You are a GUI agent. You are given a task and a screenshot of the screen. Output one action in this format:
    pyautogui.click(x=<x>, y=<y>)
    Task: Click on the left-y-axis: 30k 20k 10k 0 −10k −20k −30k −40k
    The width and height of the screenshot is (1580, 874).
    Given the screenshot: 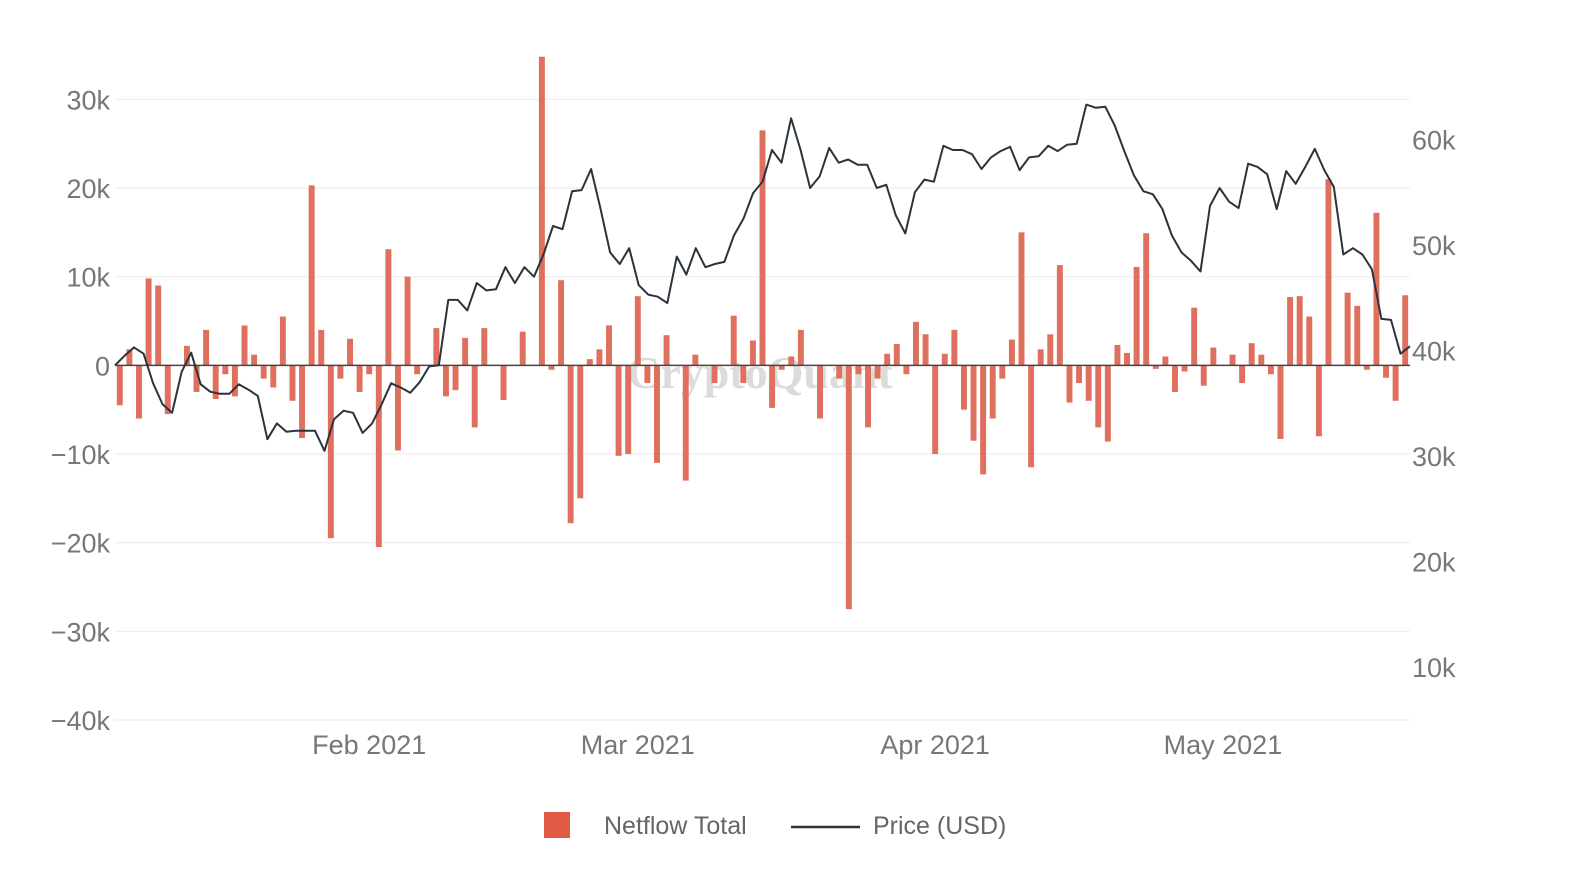 What is the action you would take?
    pyautogui.click(x=81, y=410)
    